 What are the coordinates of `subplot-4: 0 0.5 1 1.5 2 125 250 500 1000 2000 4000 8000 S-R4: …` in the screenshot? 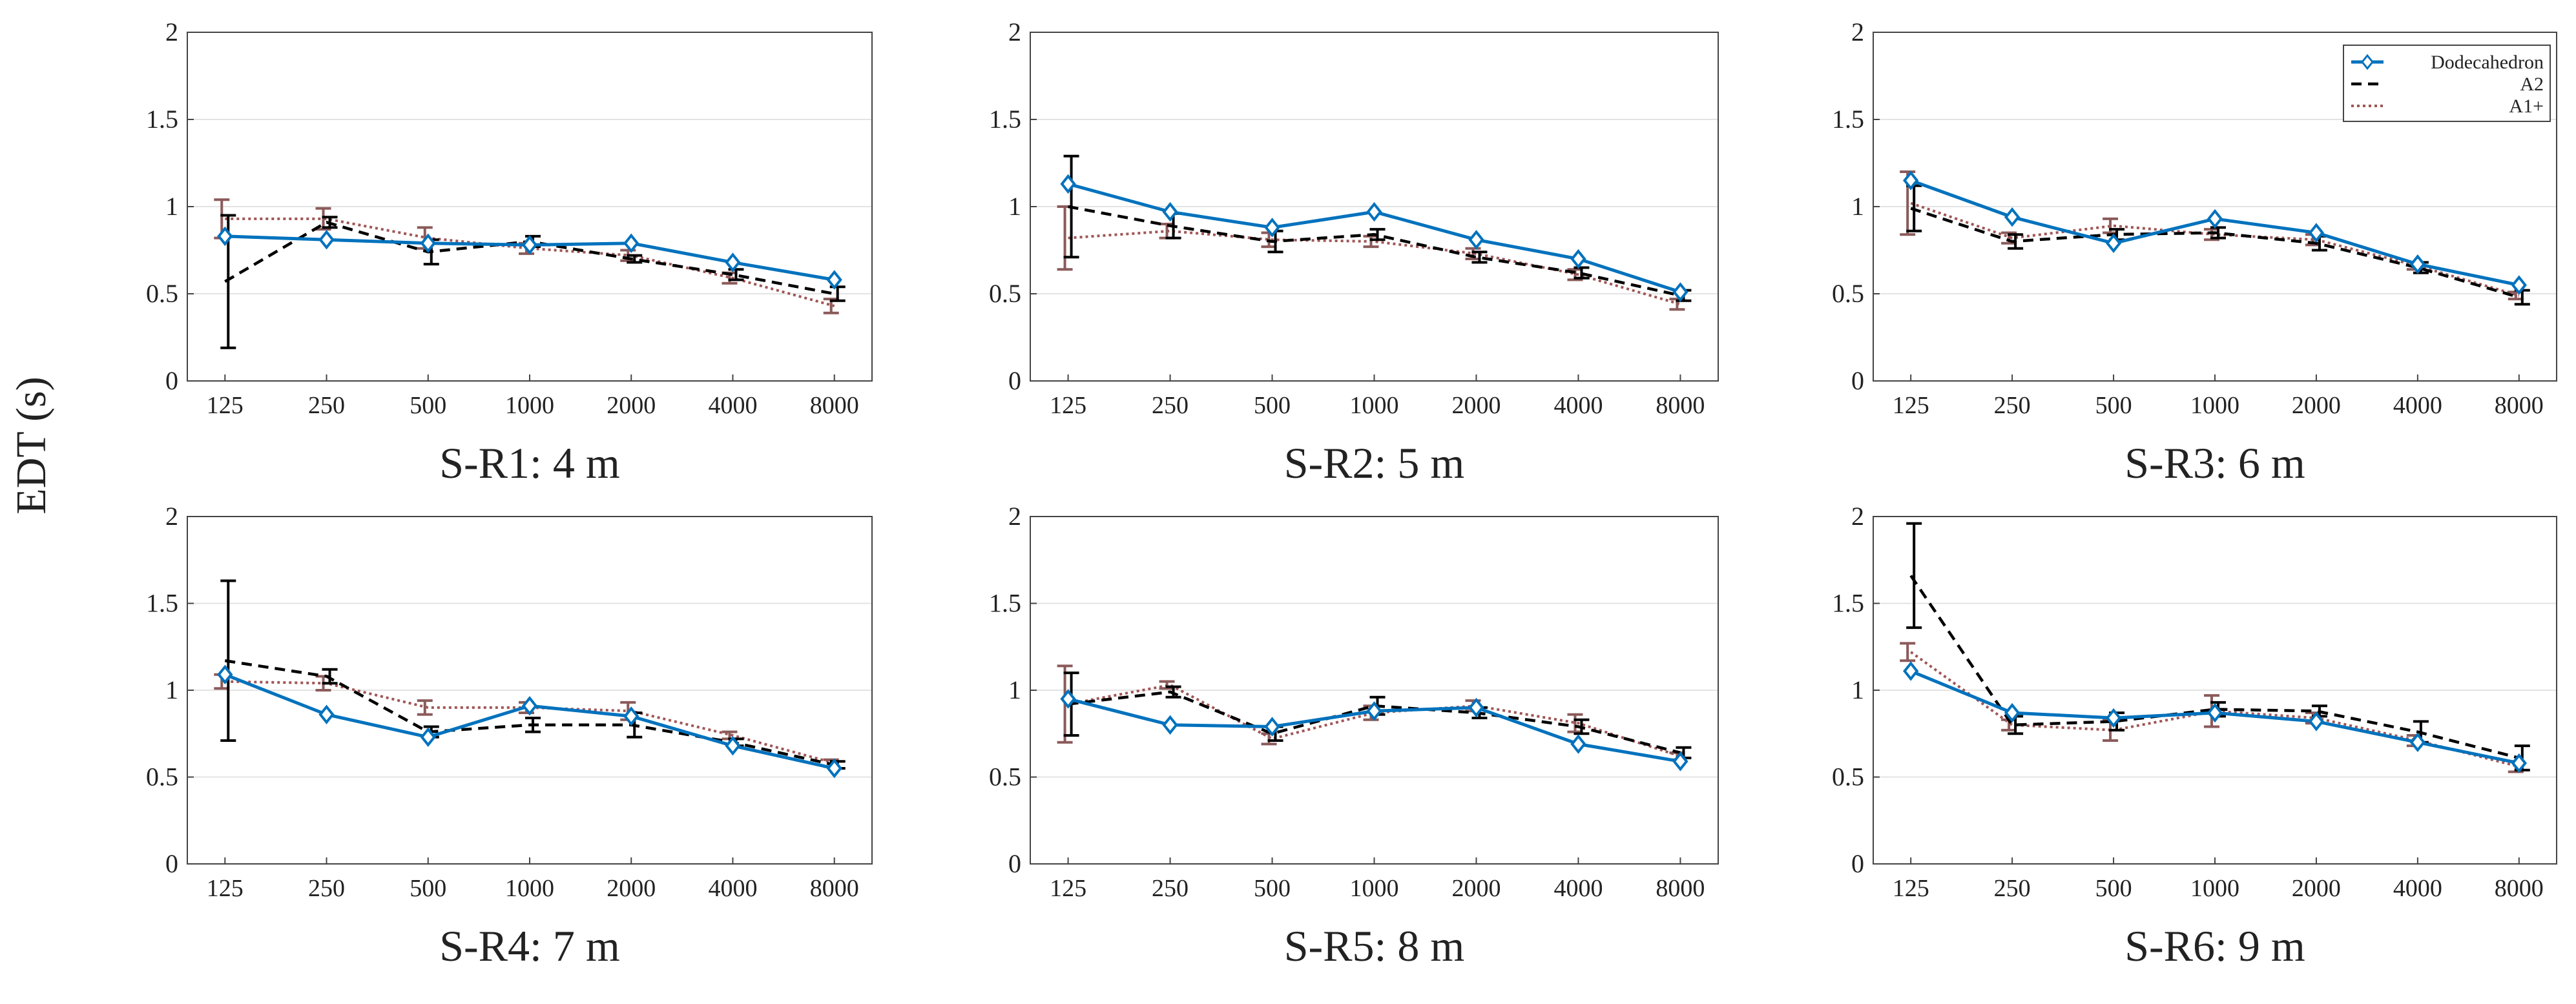 It's located at (509, 736).